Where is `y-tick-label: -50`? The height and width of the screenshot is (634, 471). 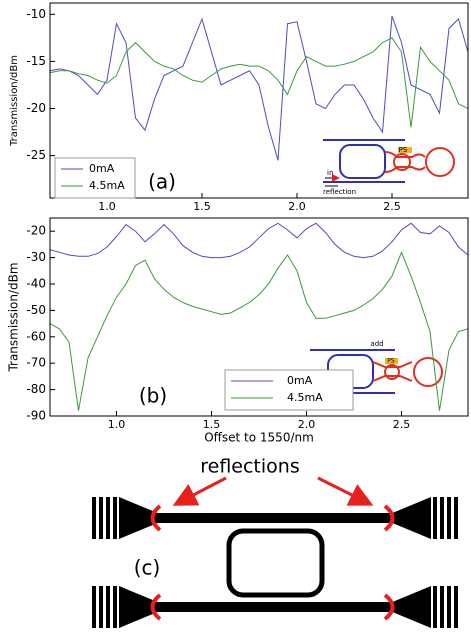
y-tick-label: -50 is located at coordinates (36, 310).